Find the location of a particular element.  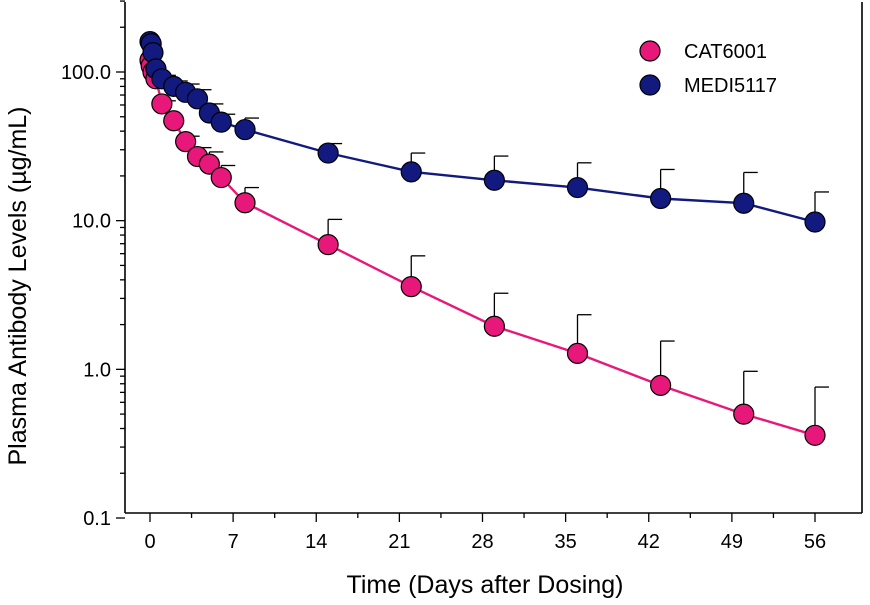

x-tick-label: 42 is located at coordinates (649, 542).